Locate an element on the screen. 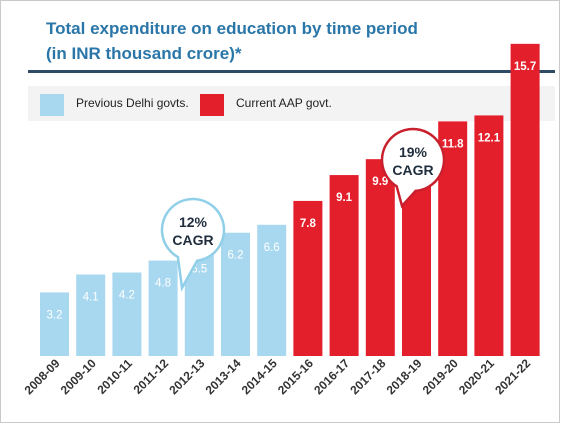 This screenshot has height=425, width=562. callout-current-cagr-shape is located at coordinates (413, 168).